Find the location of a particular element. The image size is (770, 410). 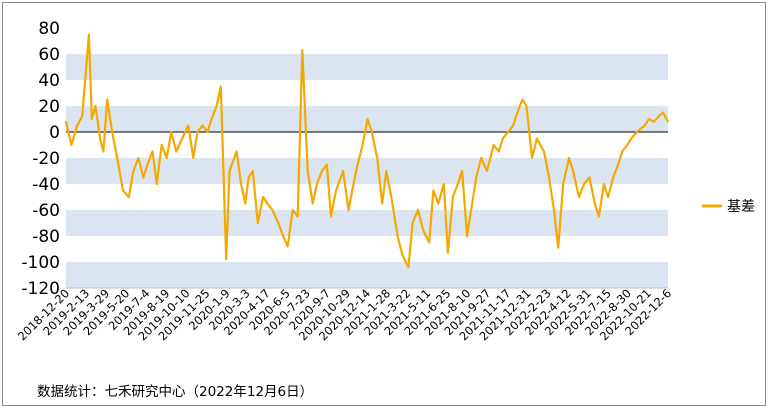

y-tick-label: 0 is located at coordinates (54, 133).